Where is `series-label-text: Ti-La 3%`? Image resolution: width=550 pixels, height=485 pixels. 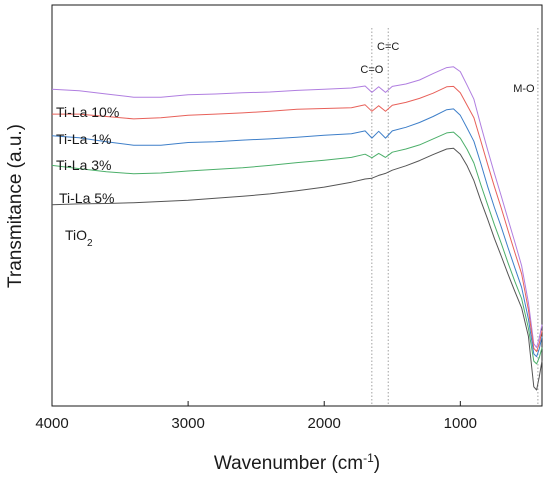 series-label-text: Ti-La 3% is located at coordinates (84, 165).